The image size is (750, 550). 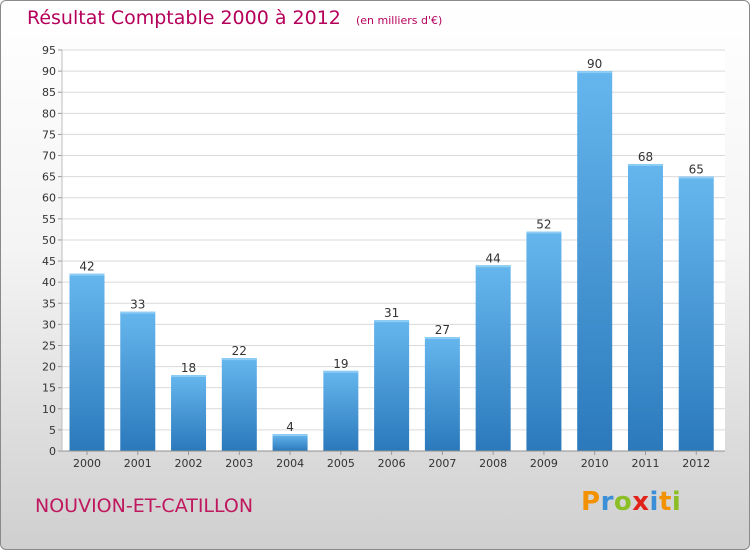 I want to click on x-tick-label: 2005, so click(x=341, y=463).